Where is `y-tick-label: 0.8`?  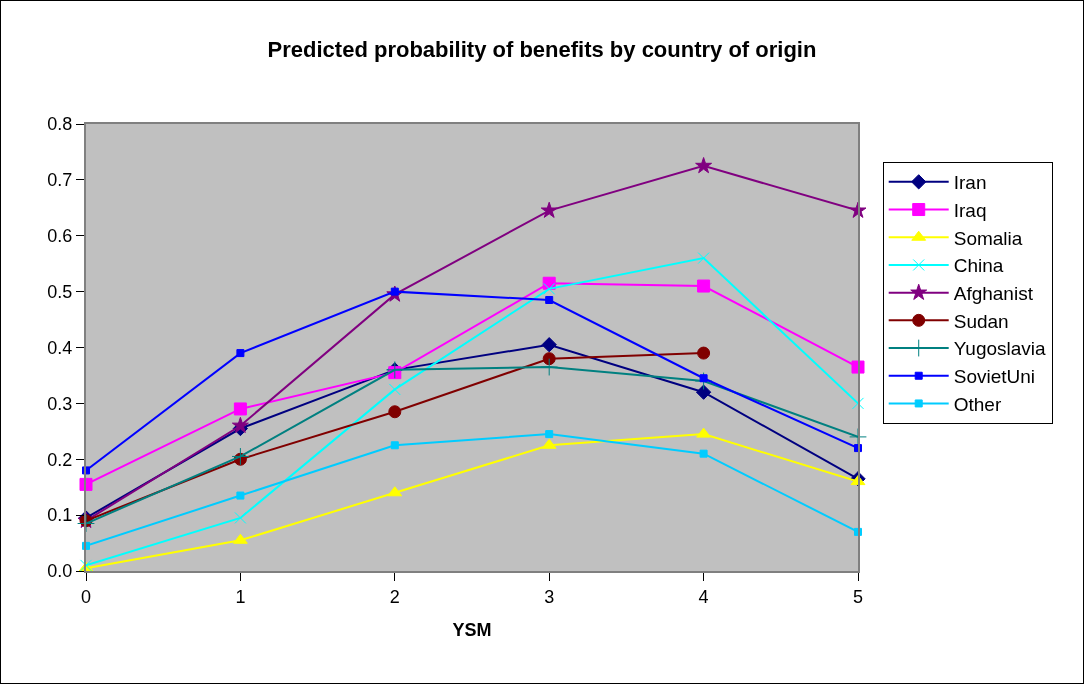 y-tick-label: 0.8 is located at coordinates (60, 124).